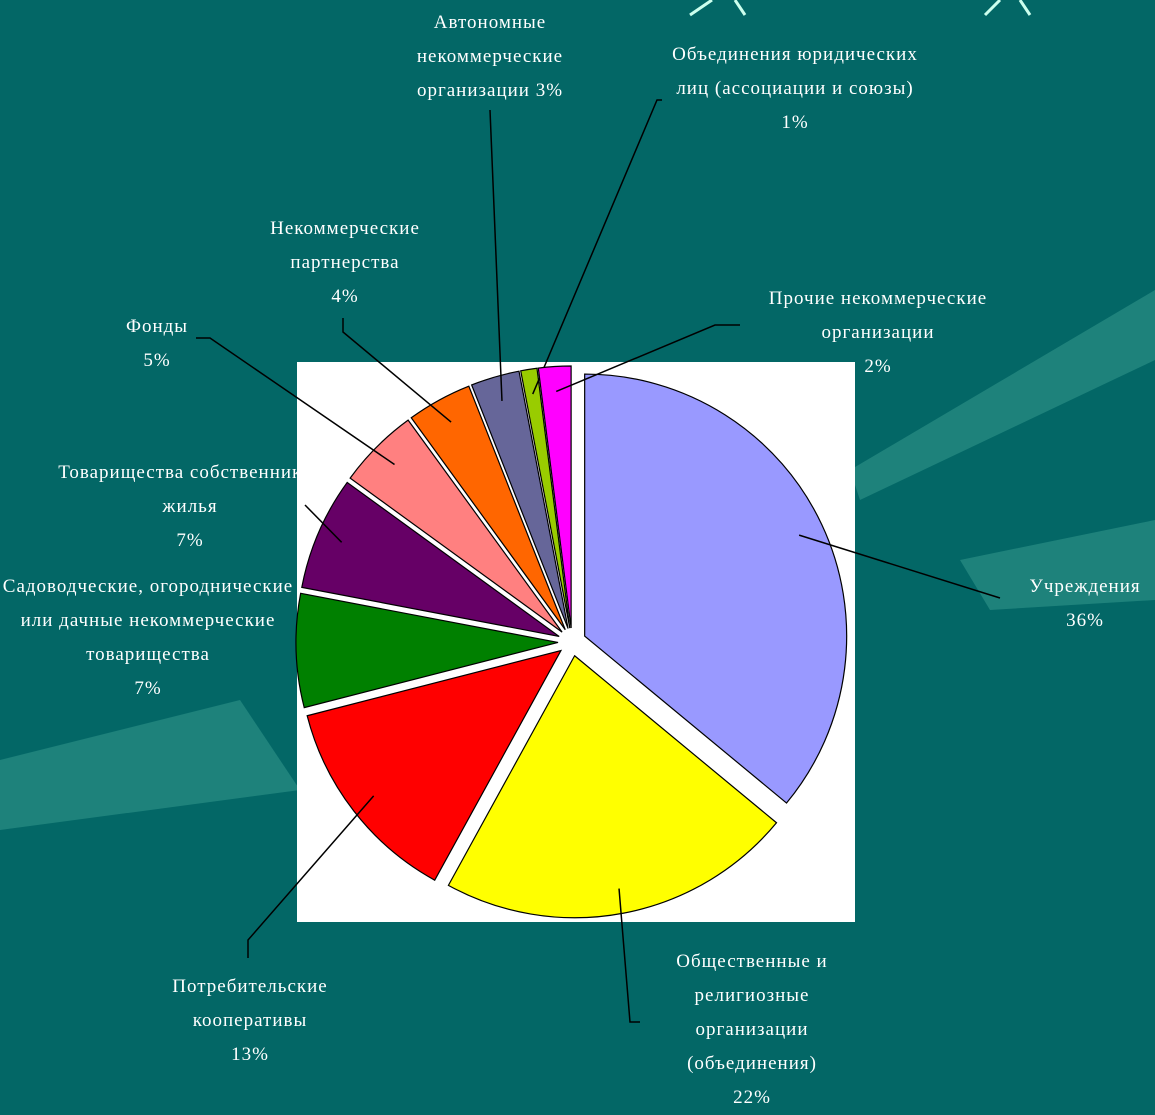 This screenshot has width=1155, height=1115. What do you see at coordinates (157, 344) in the screenshot?
I see `slice-label: Фонды 5%` at bounding box center [157, 344].